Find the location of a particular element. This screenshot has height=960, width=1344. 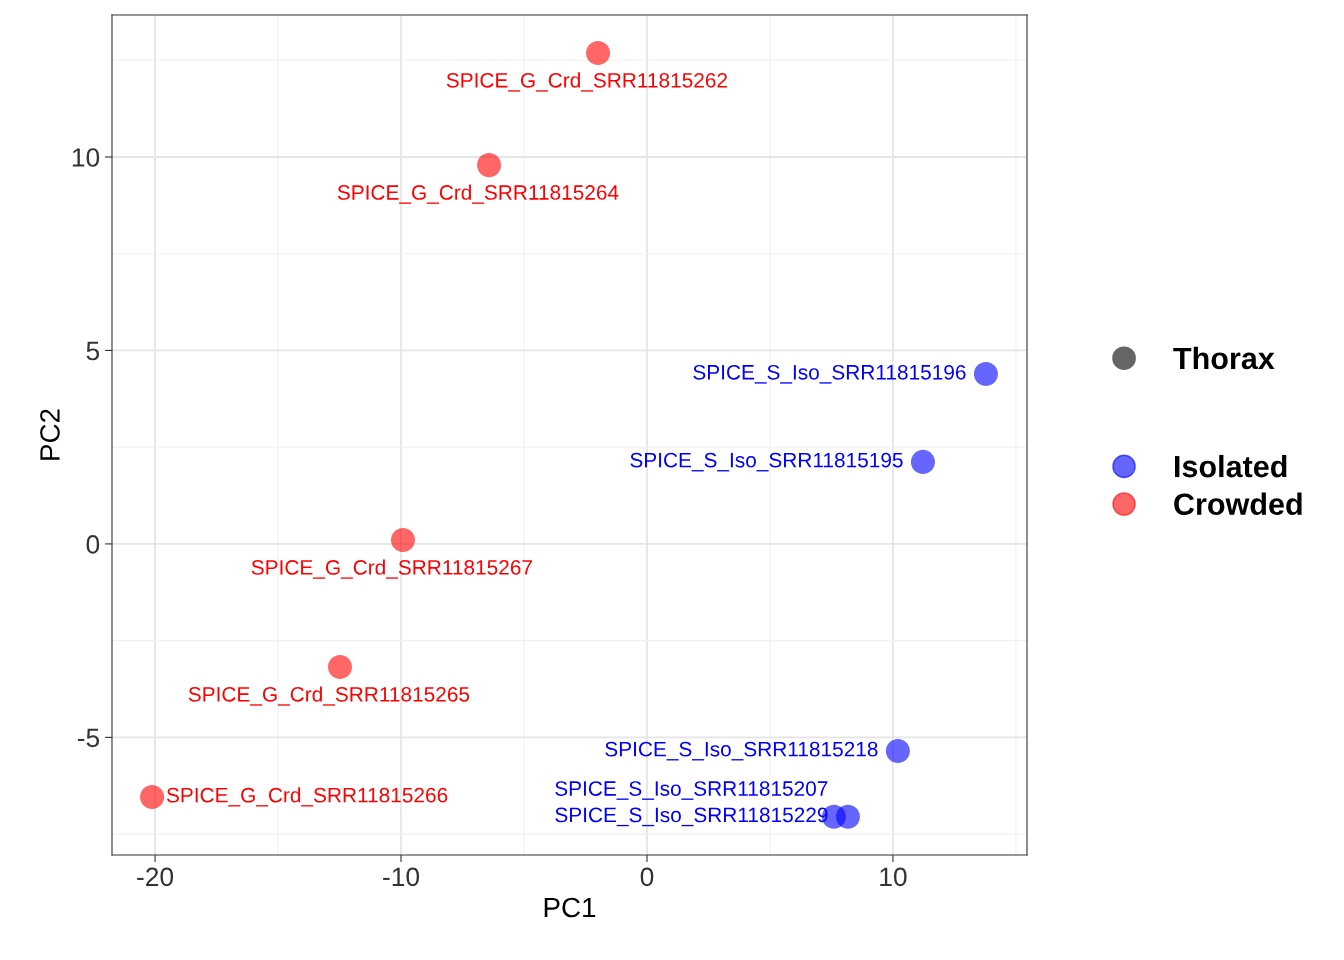

x-tick-label: -20 is located at coordinates (155, 877).